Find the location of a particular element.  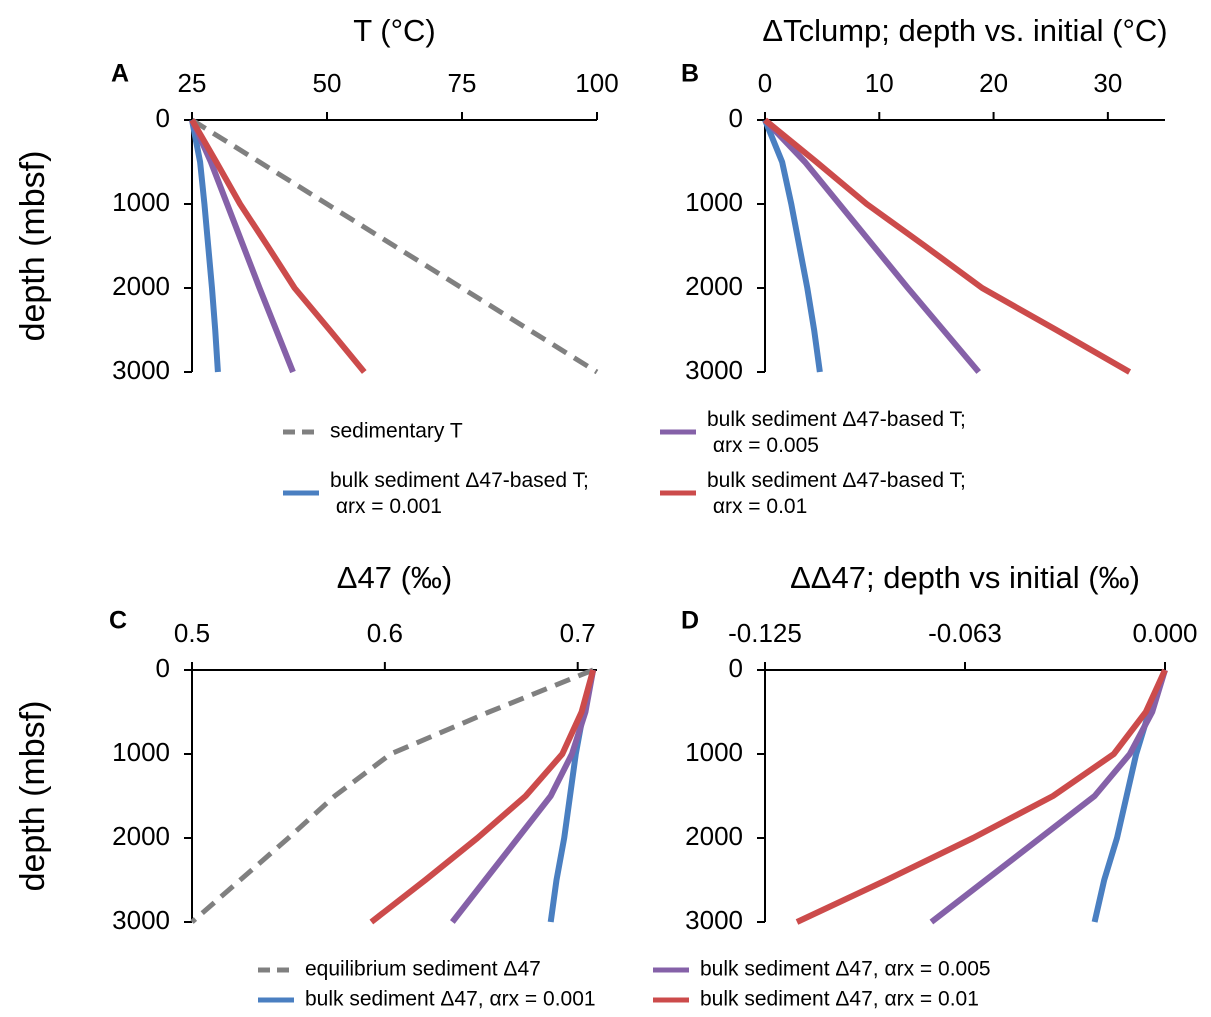

panel-letter: B is located at coordinates (690, 74).